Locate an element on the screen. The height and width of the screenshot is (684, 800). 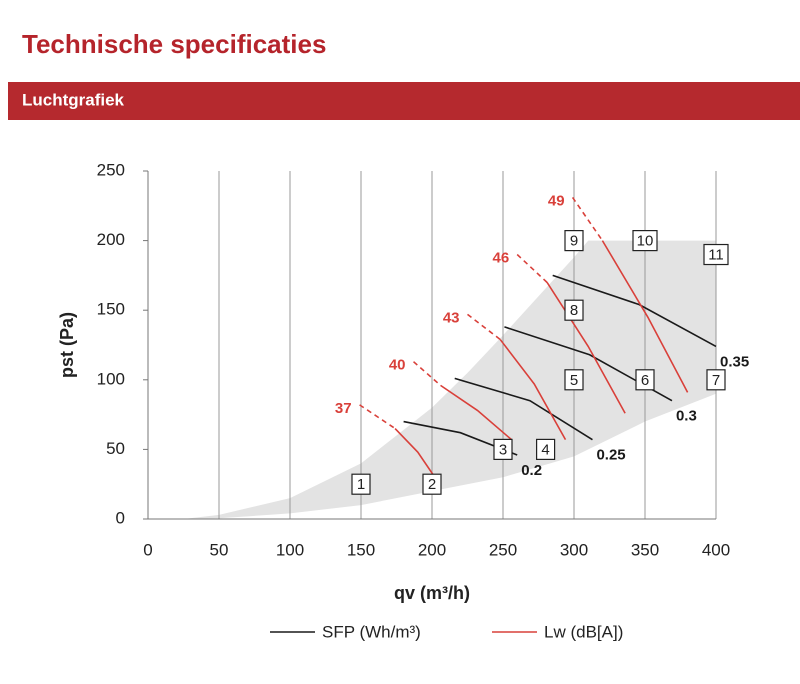
x-tick-label: 350 is located at coordinates (645, 549).